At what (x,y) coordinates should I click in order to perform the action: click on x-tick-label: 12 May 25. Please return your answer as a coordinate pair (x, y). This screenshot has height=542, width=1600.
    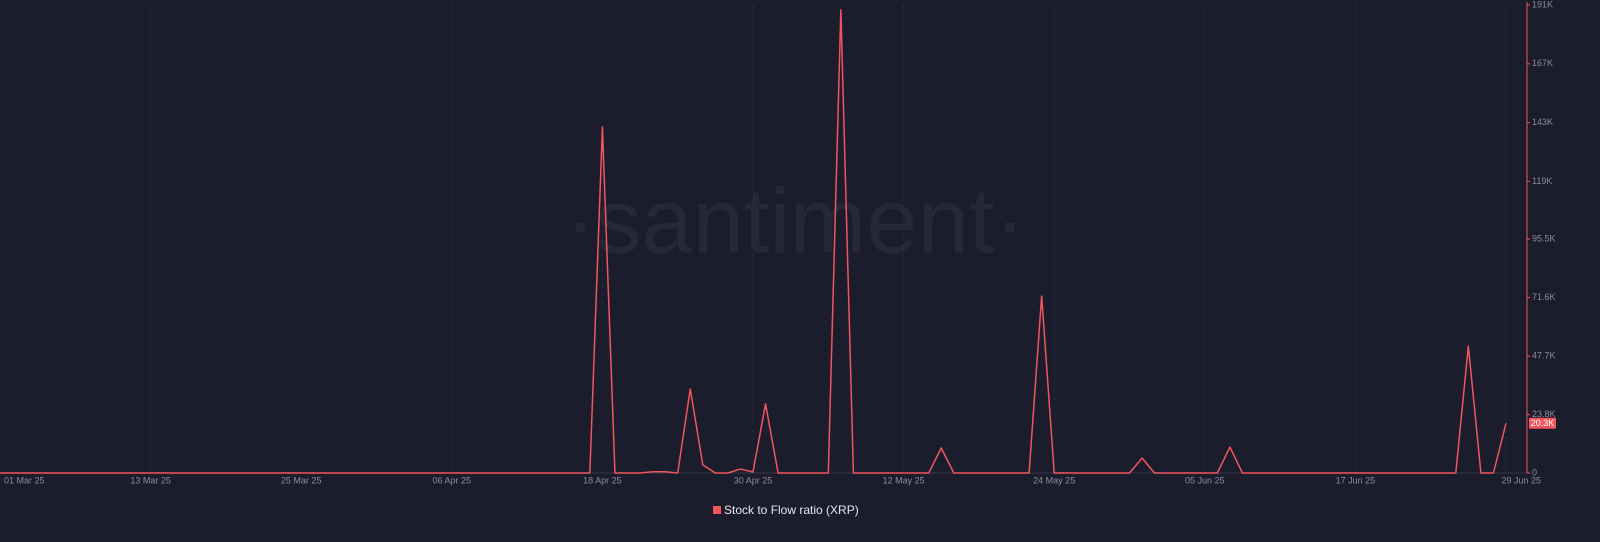
    Looking at the image, I should click on (904, 480).